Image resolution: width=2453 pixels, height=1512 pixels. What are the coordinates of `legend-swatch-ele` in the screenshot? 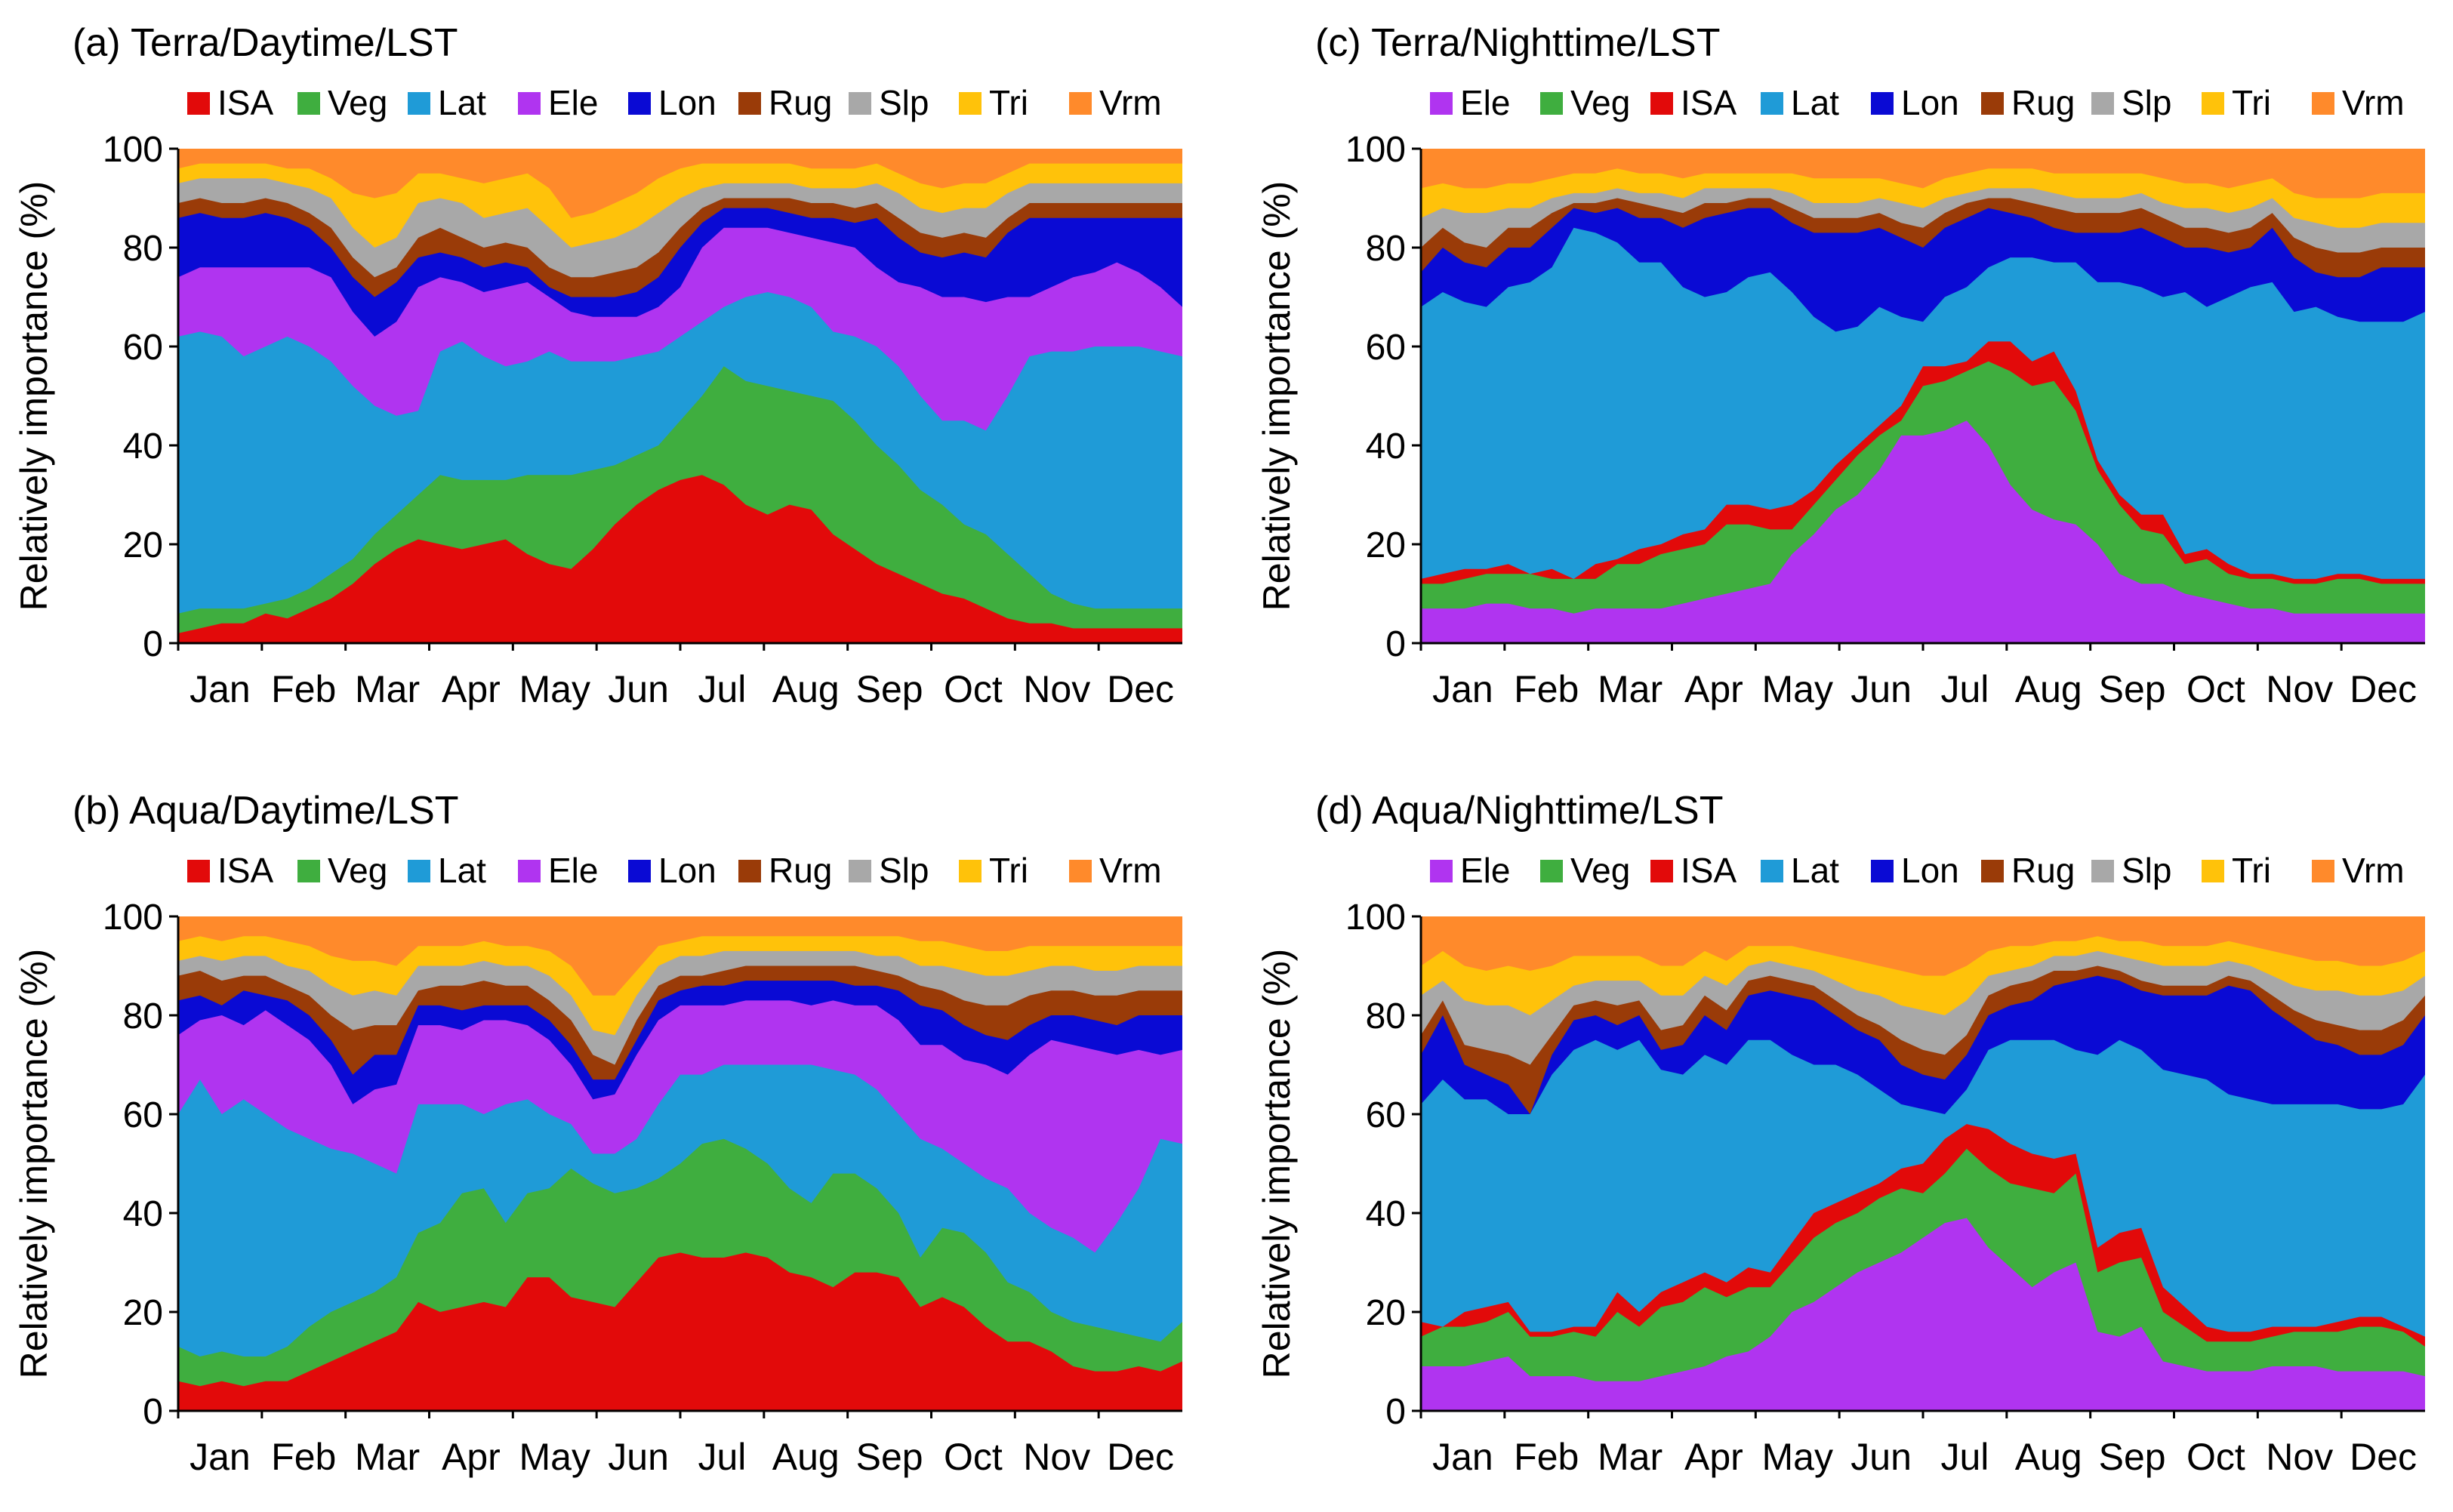 It's located at (529, 103).